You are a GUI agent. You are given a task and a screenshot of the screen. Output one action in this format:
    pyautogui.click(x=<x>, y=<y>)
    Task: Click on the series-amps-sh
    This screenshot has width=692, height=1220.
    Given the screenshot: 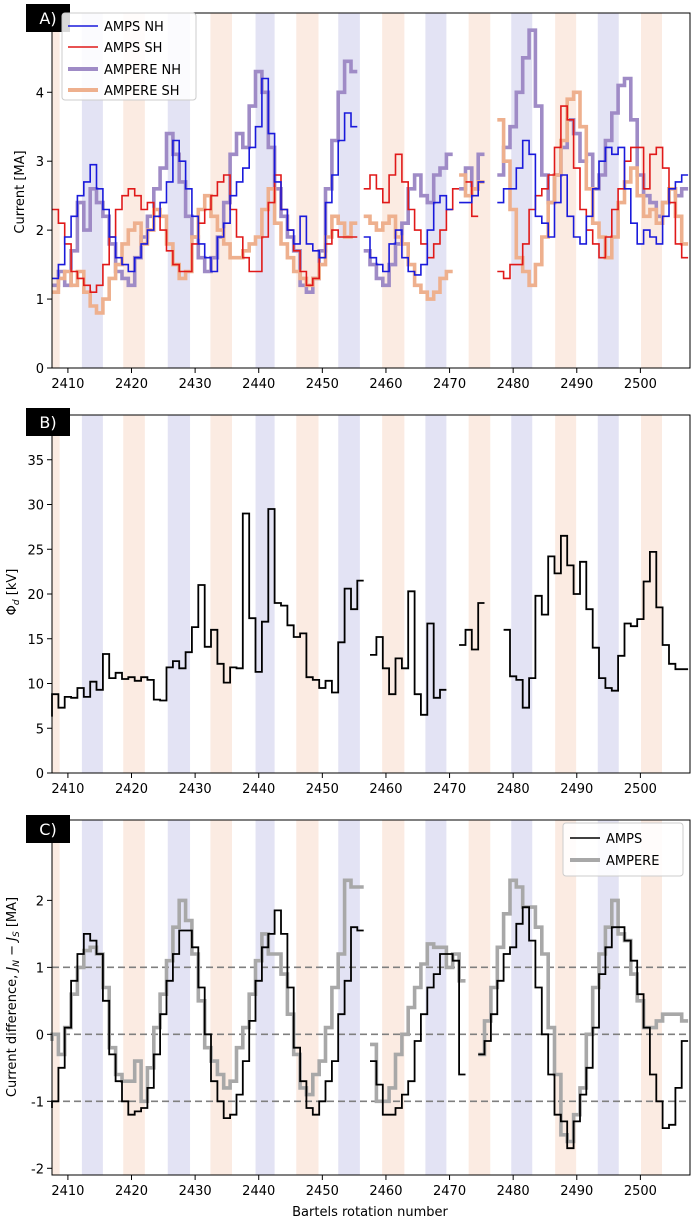 What is the action you would take?
    pyautogui.click(x=370, y=199)
    